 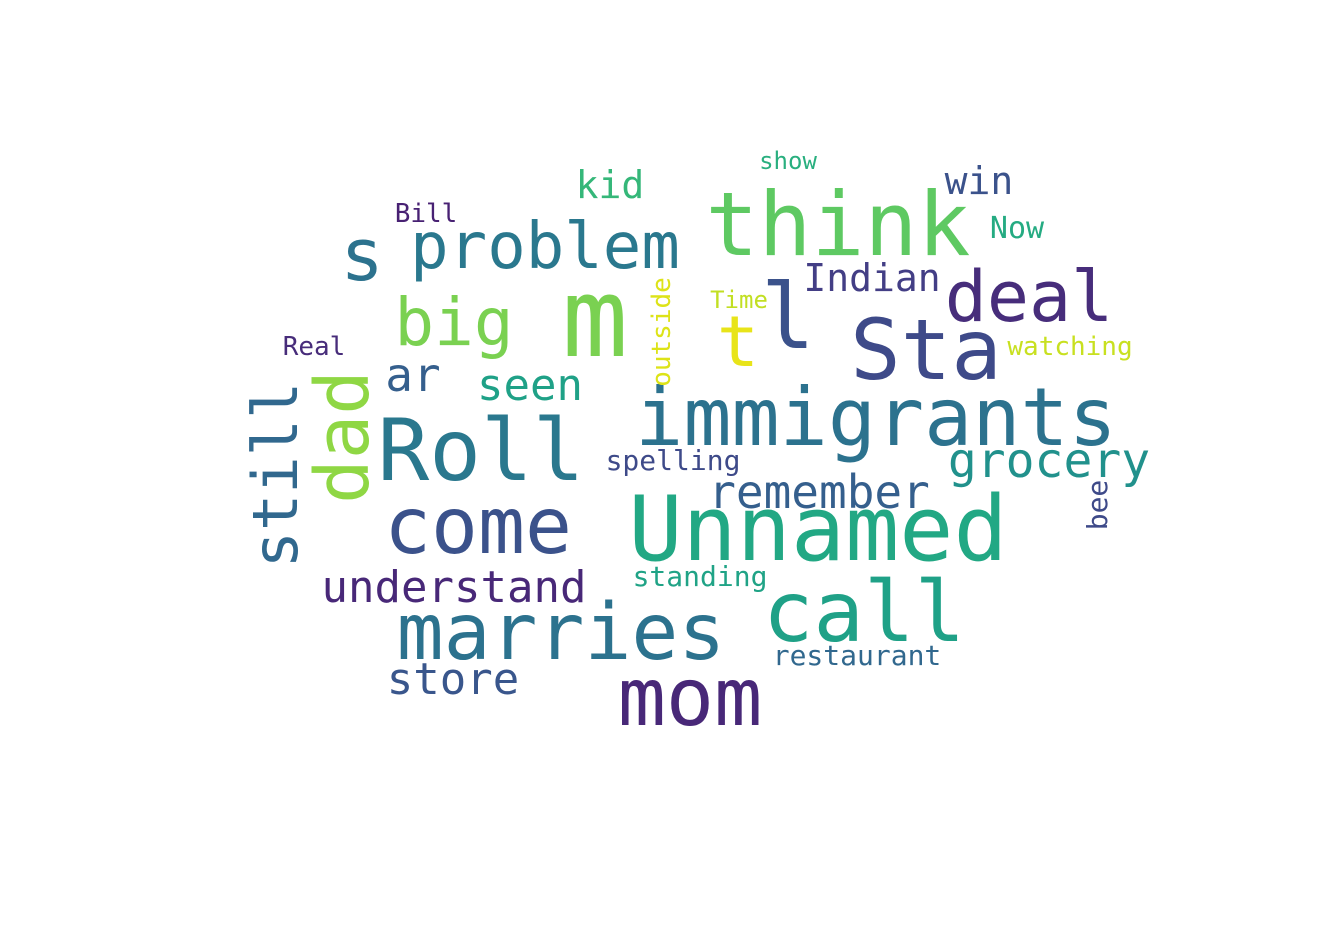 I want to click on word-understand: understand, so click(x=454, y=587).